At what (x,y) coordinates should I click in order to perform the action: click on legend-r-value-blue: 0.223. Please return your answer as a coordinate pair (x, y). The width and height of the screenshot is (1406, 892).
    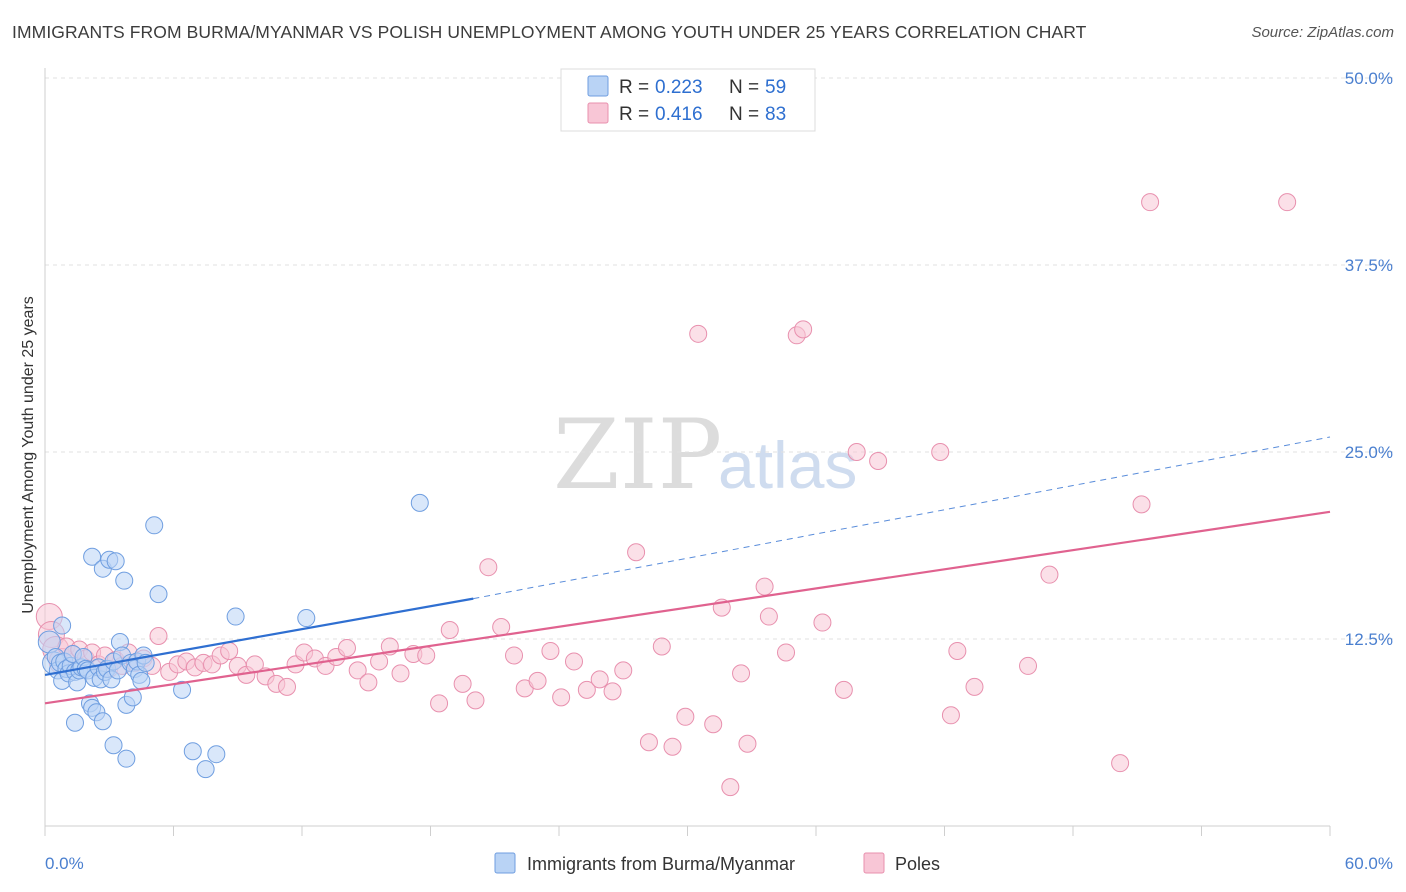
    Looking at the image, I should click on (679, 87).